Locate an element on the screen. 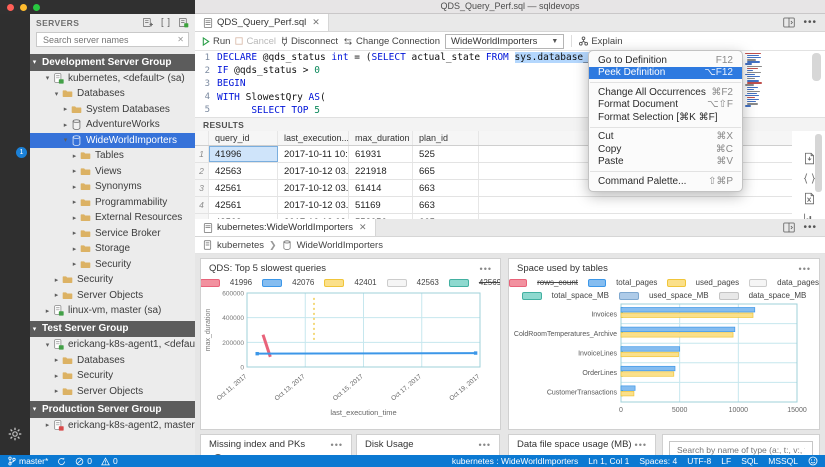 This screenshot has width=825, height=467. legend-label-total-pages: total_pages is located at coordinates (637, 282).